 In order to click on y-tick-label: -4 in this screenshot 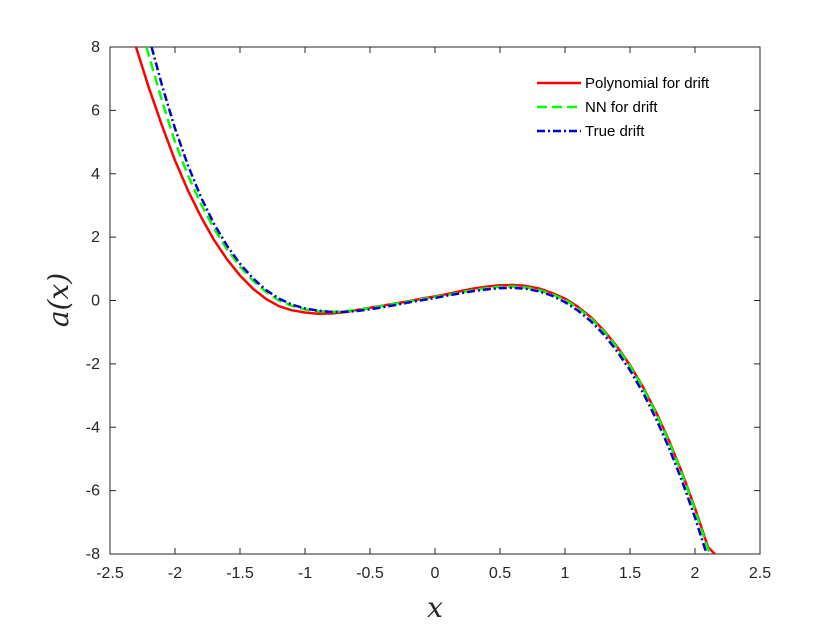, I will do `click(93, 427)`.